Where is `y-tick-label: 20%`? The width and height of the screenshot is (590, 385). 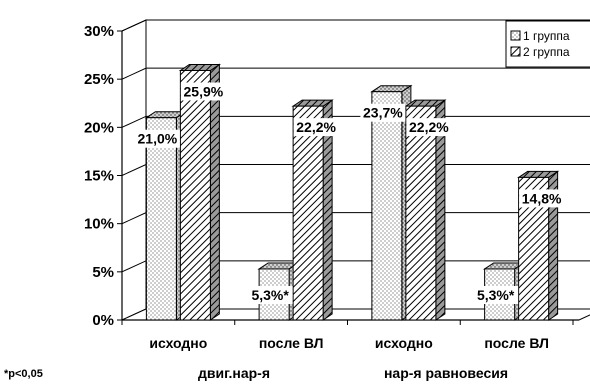
y-tick-label: 20% is located at coordinates (99, 127).